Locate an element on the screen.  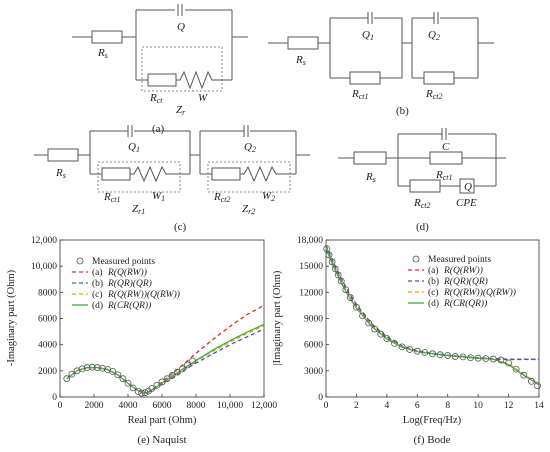
series-line-c is located at coordinates (165, 359).